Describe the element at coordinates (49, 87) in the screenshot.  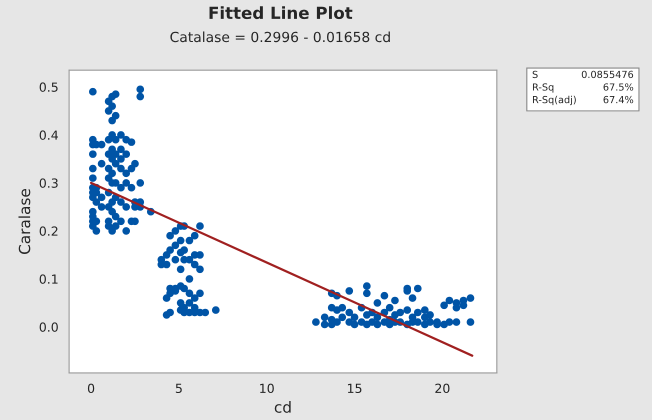
I see `y-tick-label: 0.5` at that location.